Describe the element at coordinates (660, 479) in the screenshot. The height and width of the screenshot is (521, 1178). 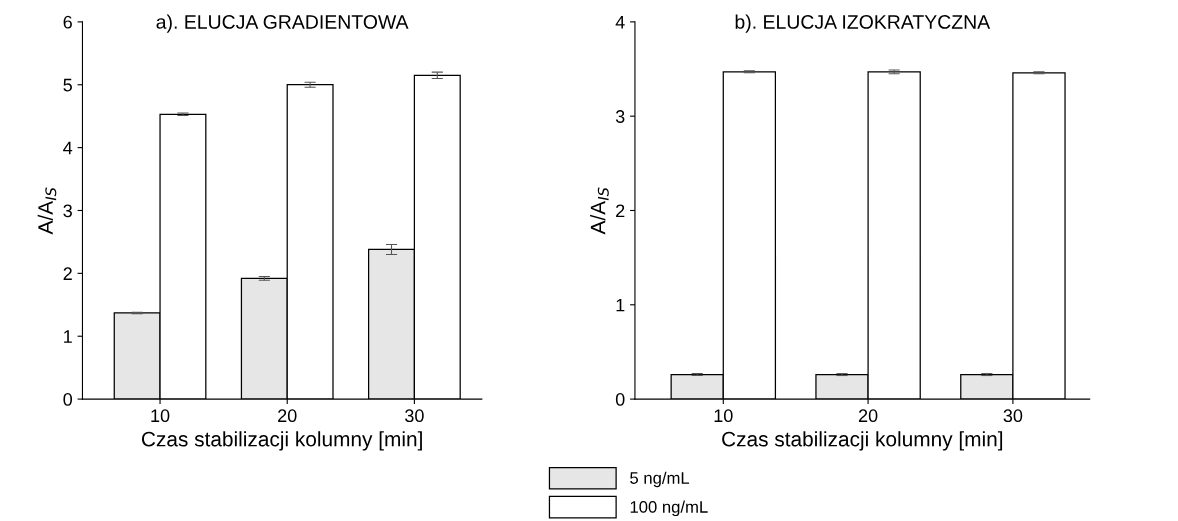
I see `legend-label: 5 ng/mL` at that location.